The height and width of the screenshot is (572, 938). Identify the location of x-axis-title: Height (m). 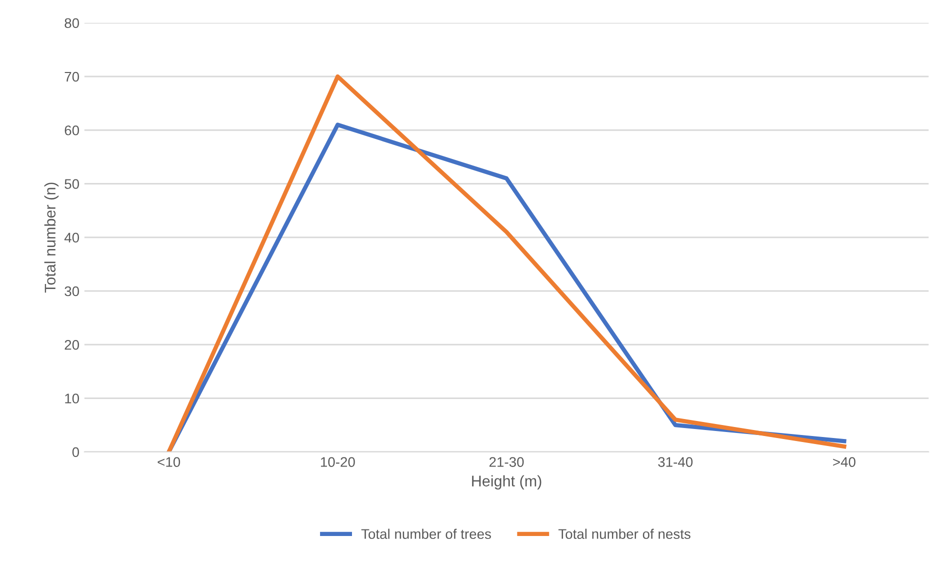
(507, 482).